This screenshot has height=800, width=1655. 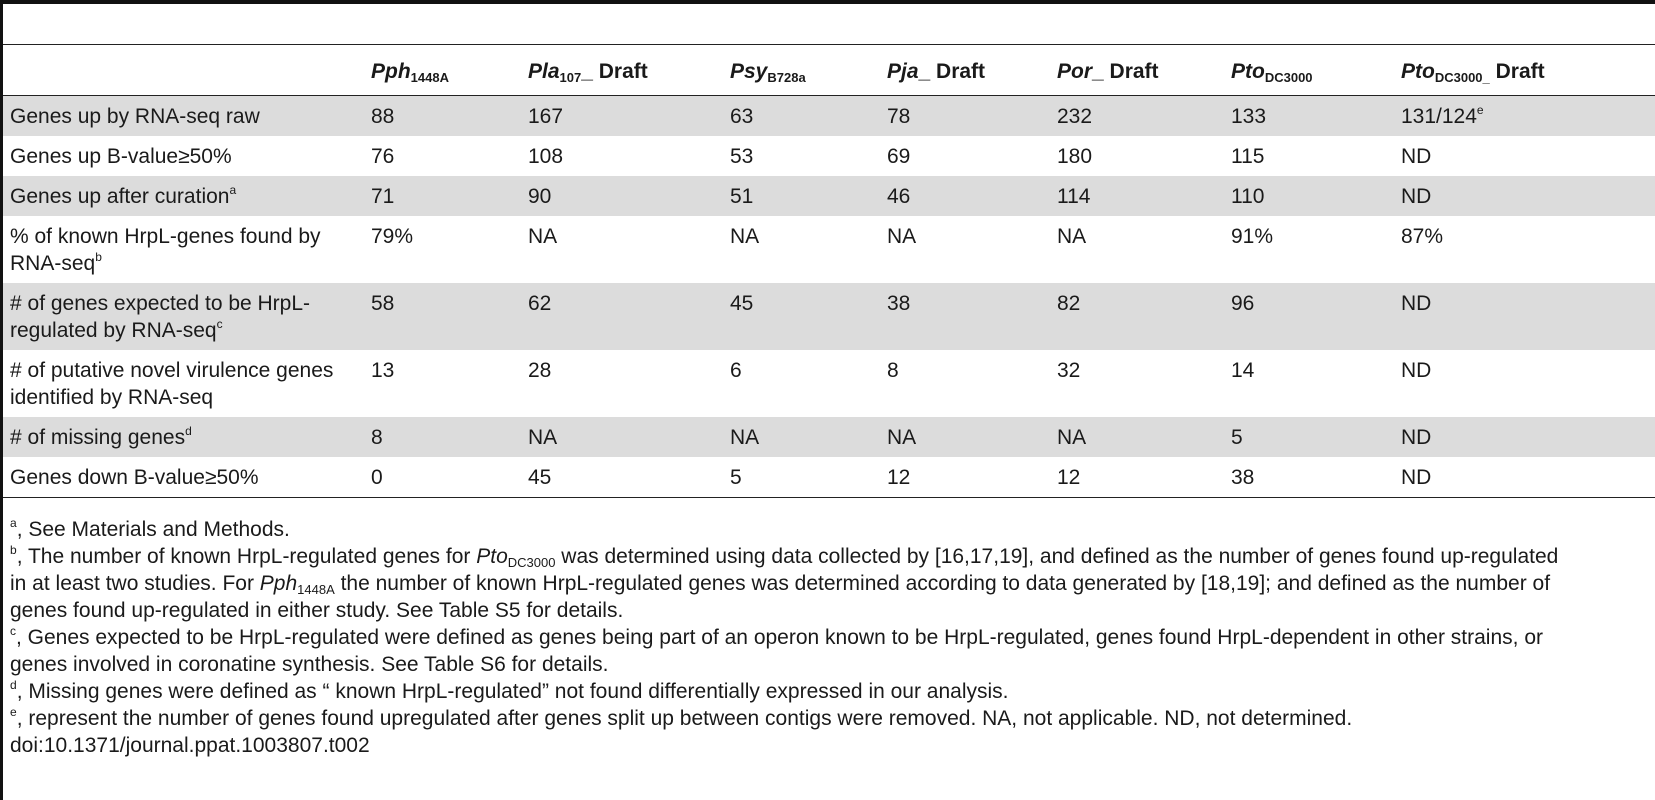 I want to click on footnote-text: in at least two studies. For, so click(x=135, y=583).